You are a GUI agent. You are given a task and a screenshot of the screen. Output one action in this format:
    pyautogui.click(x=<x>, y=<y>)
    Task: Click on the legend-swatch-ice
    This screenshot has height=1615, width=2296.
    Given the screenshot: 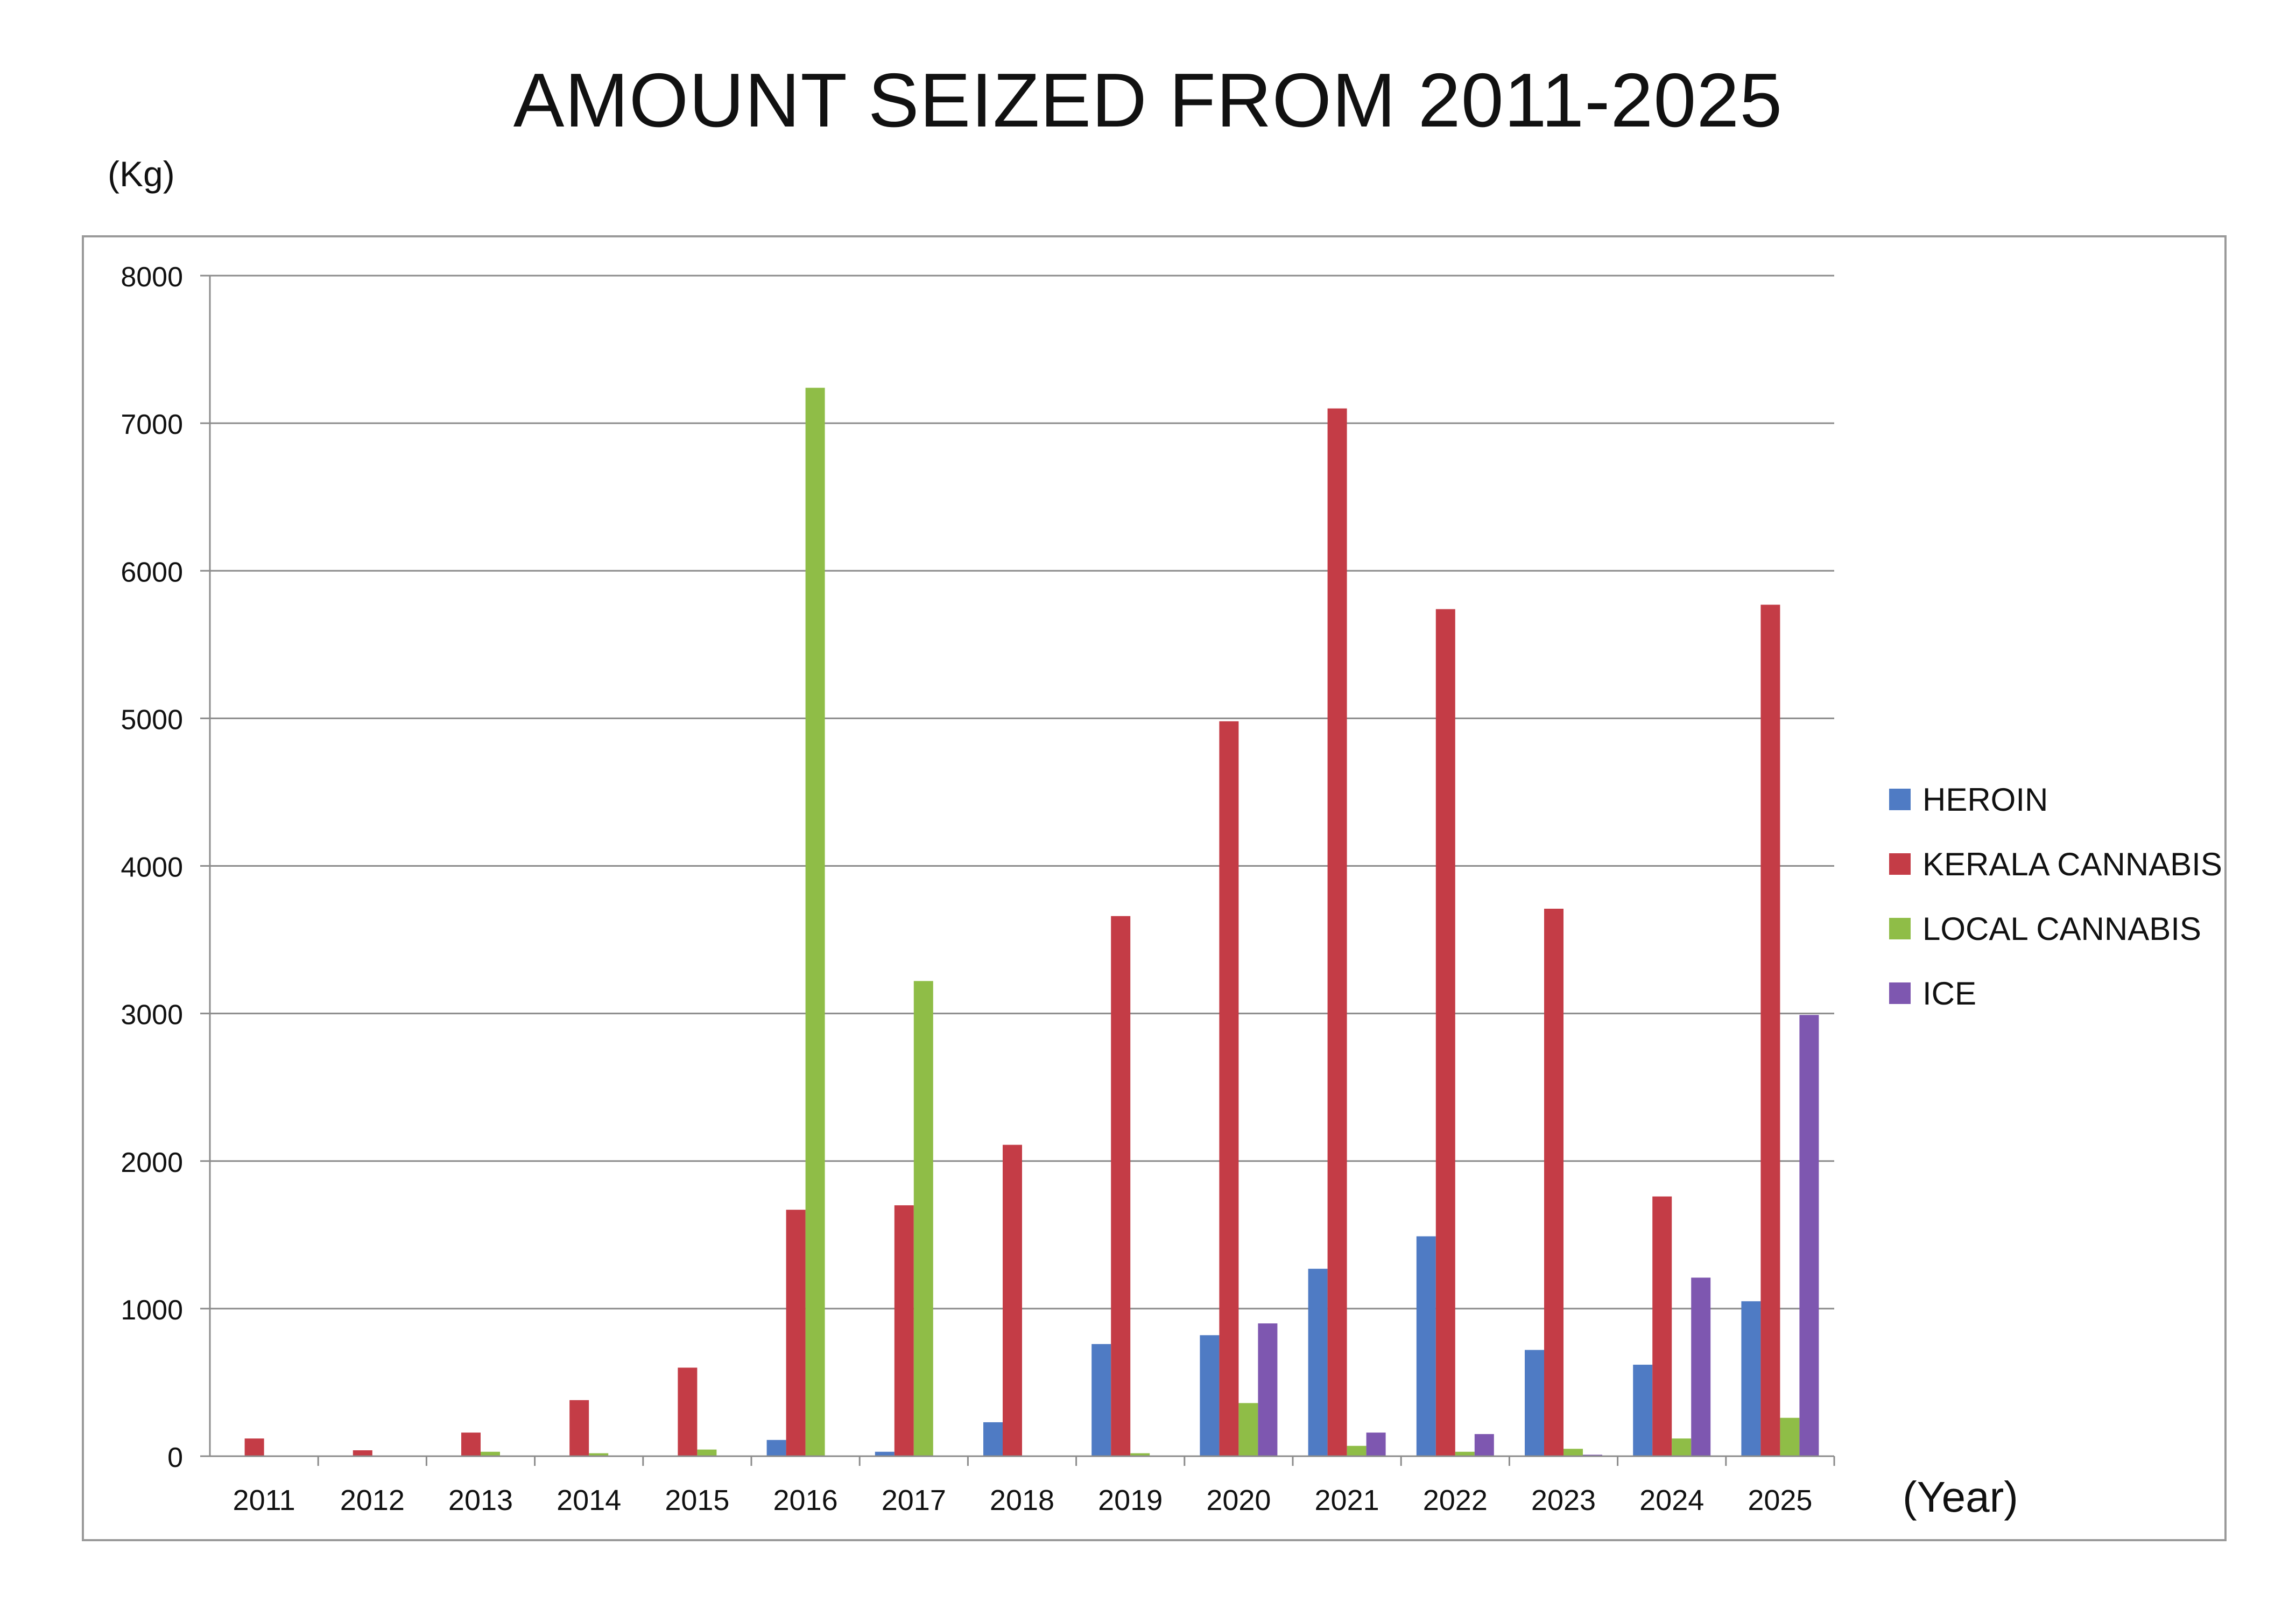 What is the action you would take?
    pyautogui.click(x=1900, y=993)
    